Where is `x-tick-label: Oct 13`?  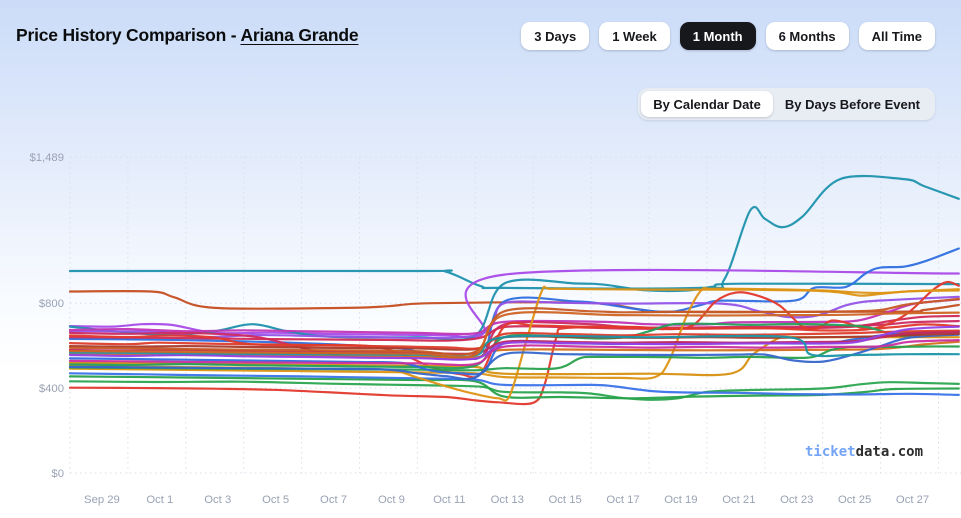
x-tick-label: Oct 13 is located at coordinates (507, 500).